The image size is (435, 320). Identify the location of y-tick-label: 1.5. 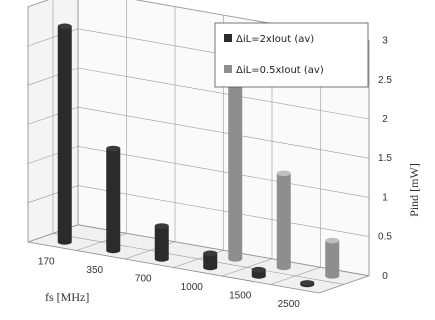
(385, 158).